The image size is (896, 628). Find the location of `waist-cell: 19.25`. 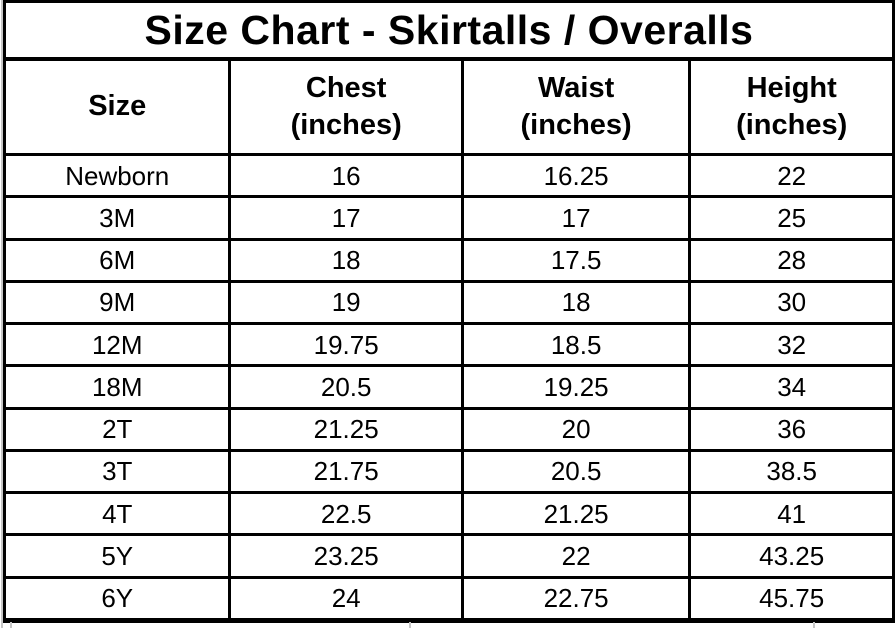

waist-cell: 19.25 is located at coordinates (578, 387).